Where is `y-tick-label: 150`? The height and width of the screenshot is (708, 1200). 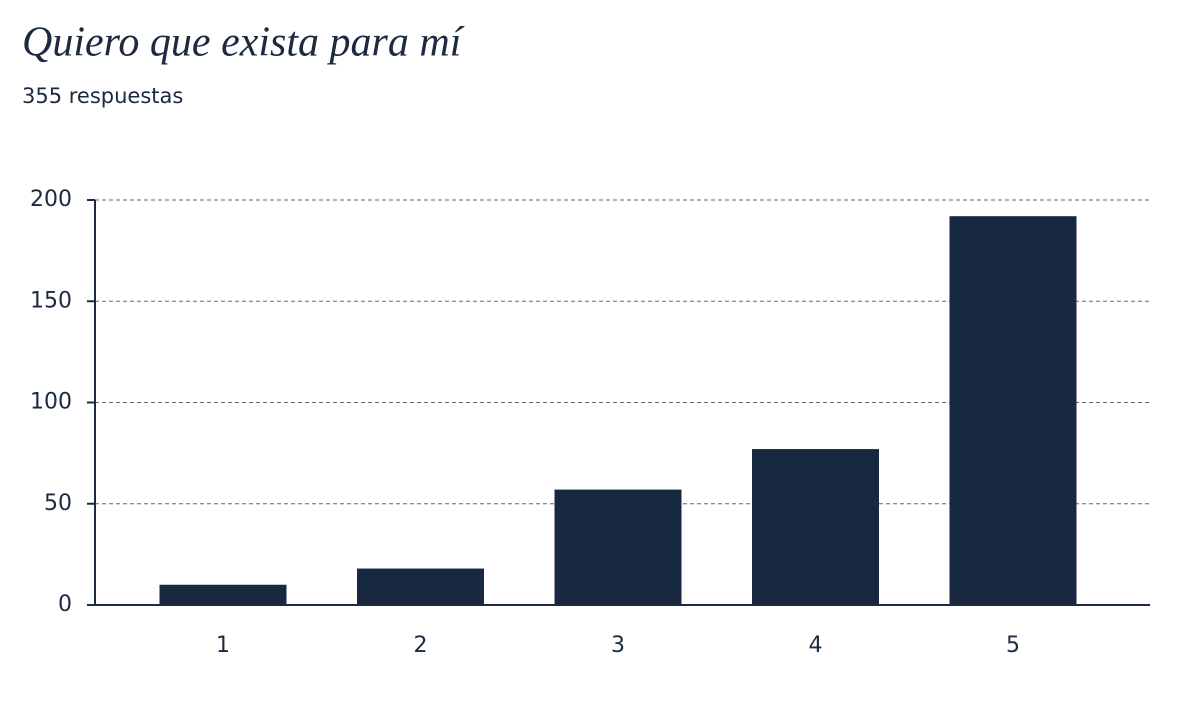 y-tick-label: 150 is located at coordinates (51, 300).